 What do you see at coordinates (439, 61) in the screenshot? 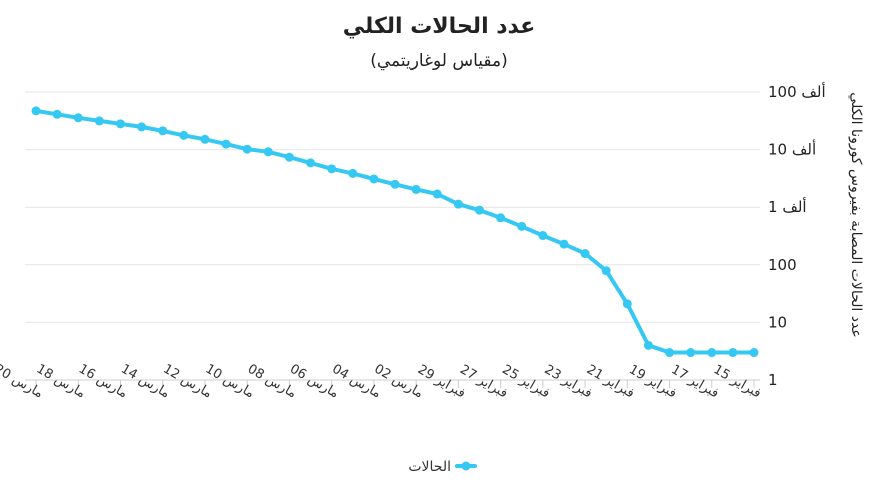
I see `chart-subtitle: (مقياس لوغاريتمي)` at bounding box center [439, 61].